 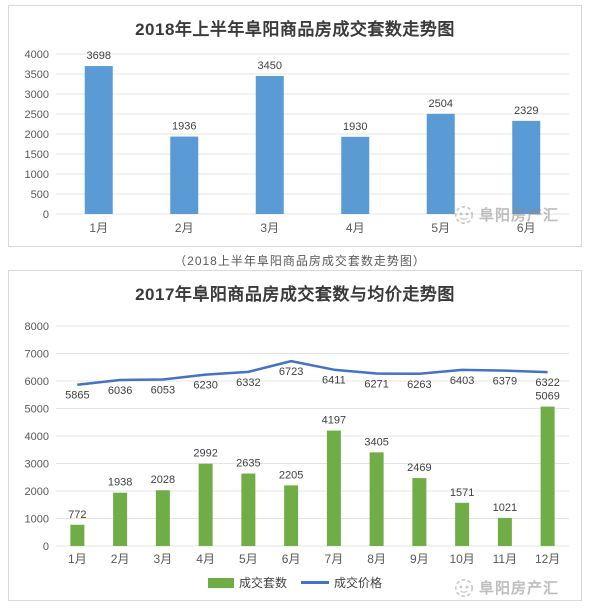 What do you see at coordinates (262, 583) in the screenshot?
I see `legend-label-volume: 成交套数` at bounding box center [262, 583].